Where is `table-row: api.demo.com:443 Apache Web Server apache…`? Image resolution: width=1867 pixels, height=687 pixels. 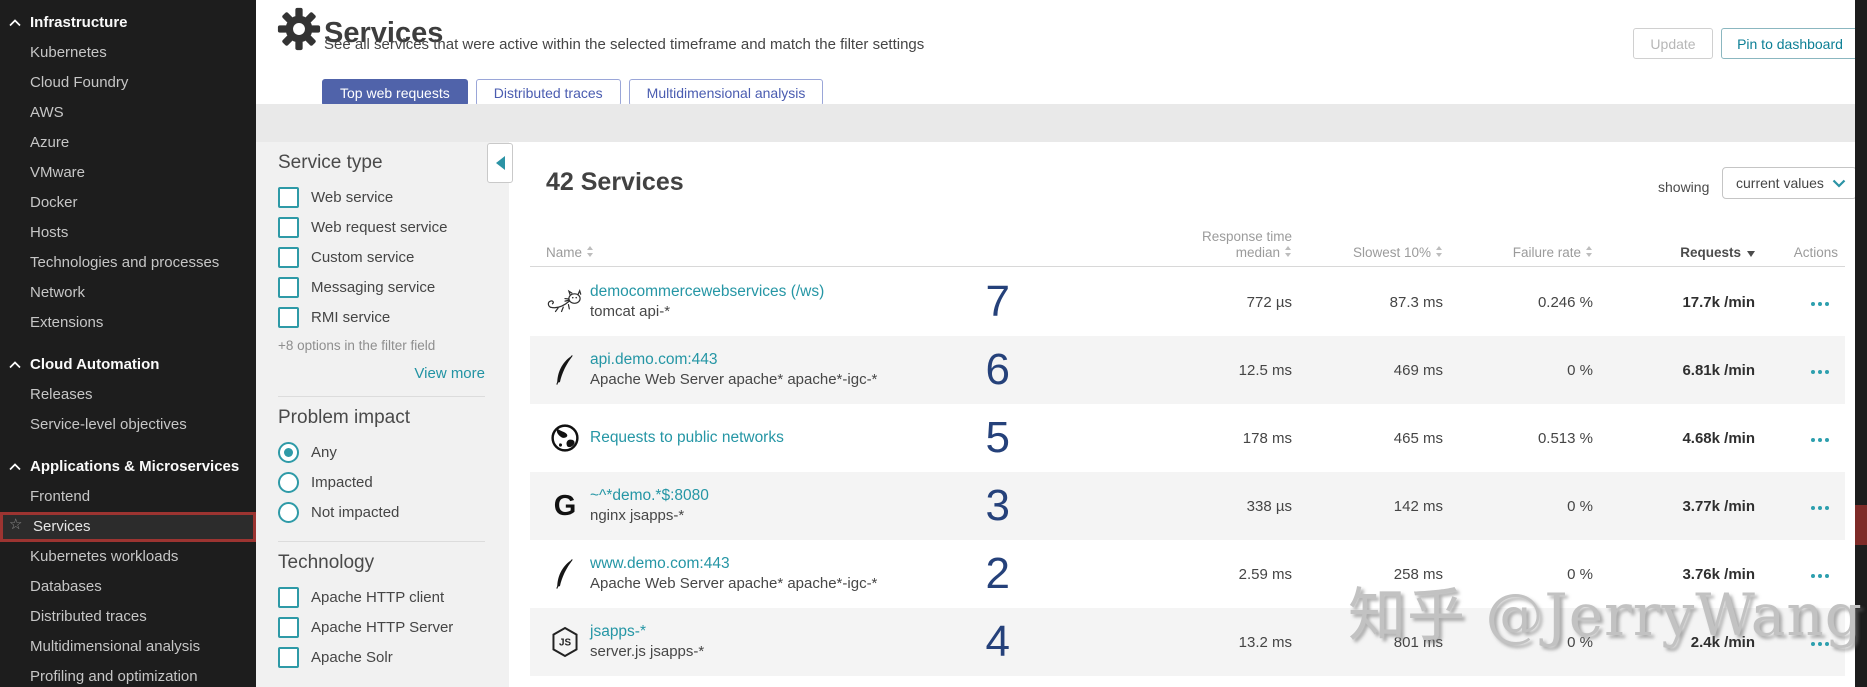
table-row: api.demo.com:443 Apache Web Server apache… is located at coordinates (1187, 370).